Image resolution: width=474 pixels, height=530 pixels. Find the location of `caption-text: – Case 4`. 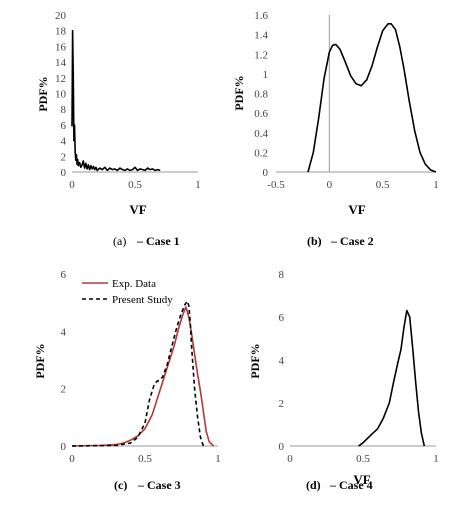

caption-text: – Case 4 is located at coordinates (351, 485).